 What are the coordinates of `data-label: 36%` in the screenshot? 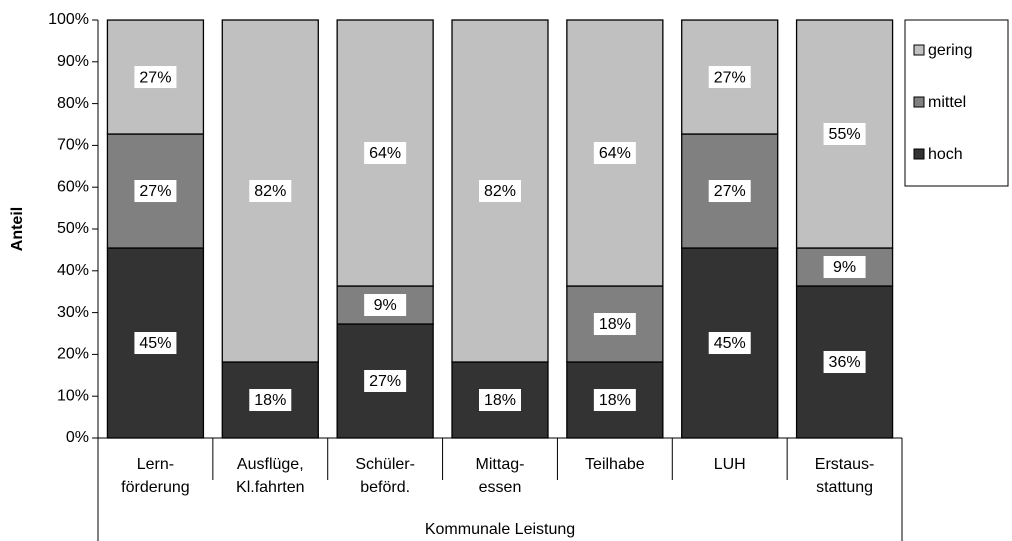 It's located at (845, 362).